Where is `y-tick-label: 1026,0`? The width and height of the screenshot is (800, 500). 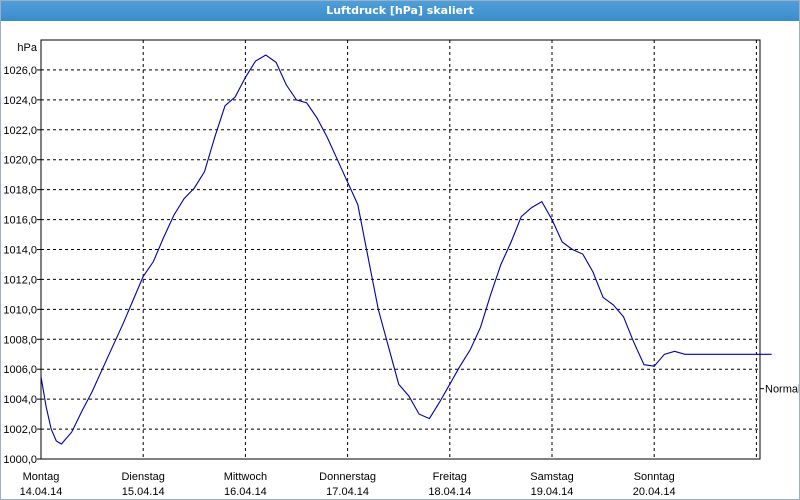 y-tick-label: 1026,0 is located at coordinates (20, 71).